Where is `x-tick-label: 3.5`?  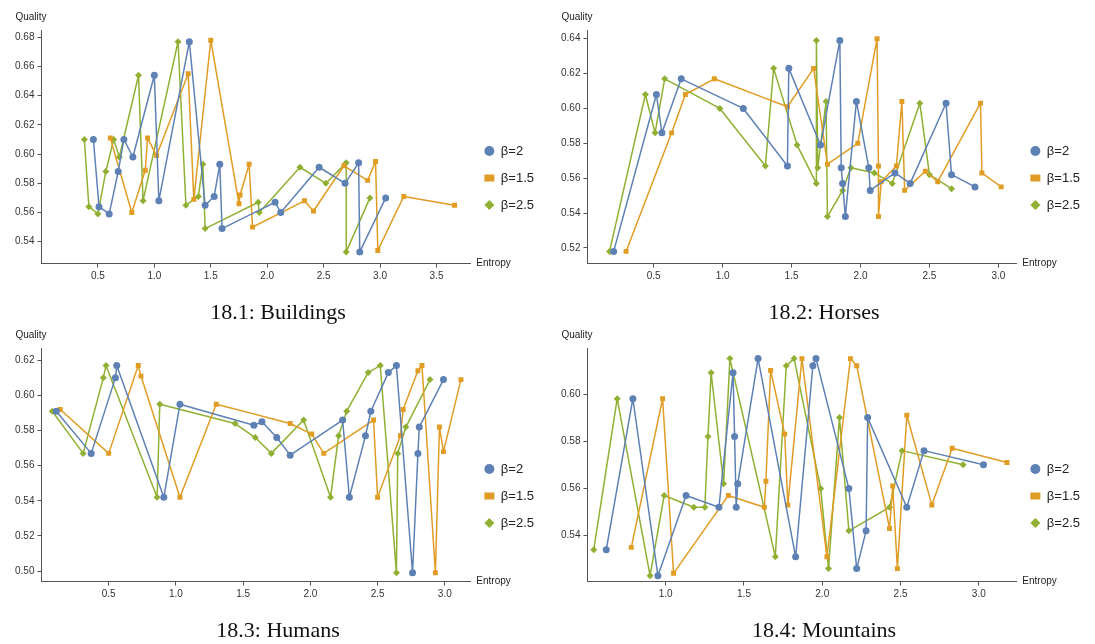 x-tick-label: 3.5 is located at coordinates (436, 276).